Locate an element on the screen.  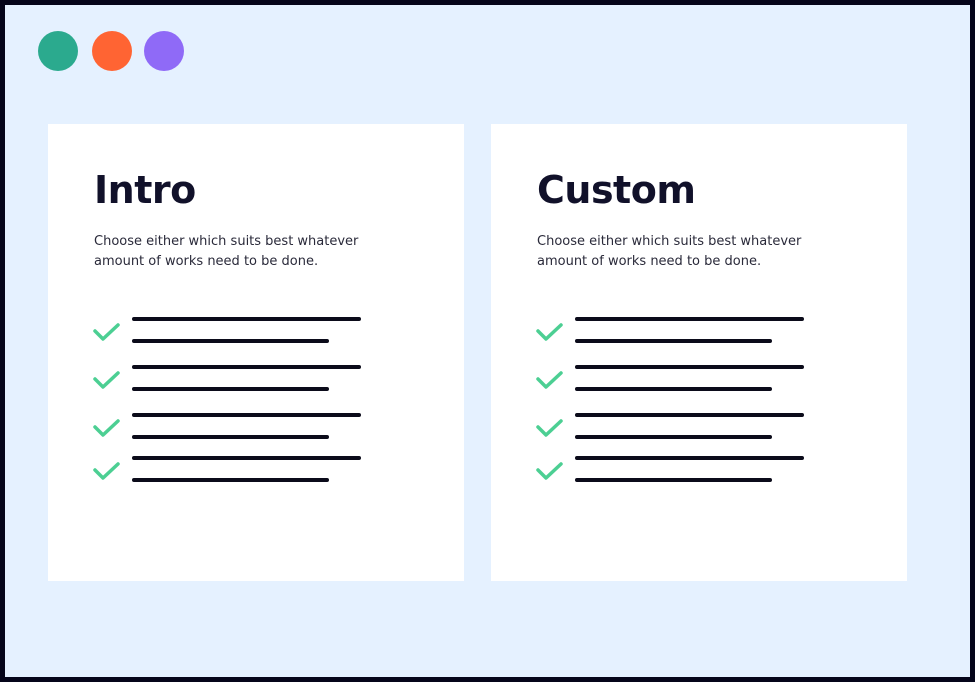
card-title: Custom is located at coordinates (616, 190).